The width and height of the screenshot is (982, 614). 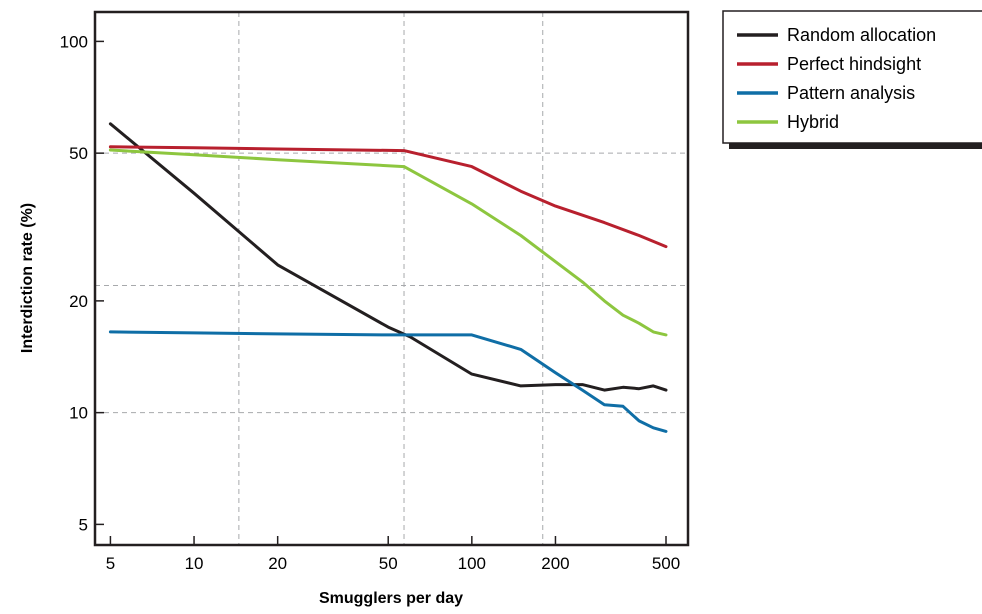 What do you see at coordinates (555, 563) in the screenshot?
I see `x-tick-label: 200` at bounding box center [555, 563].